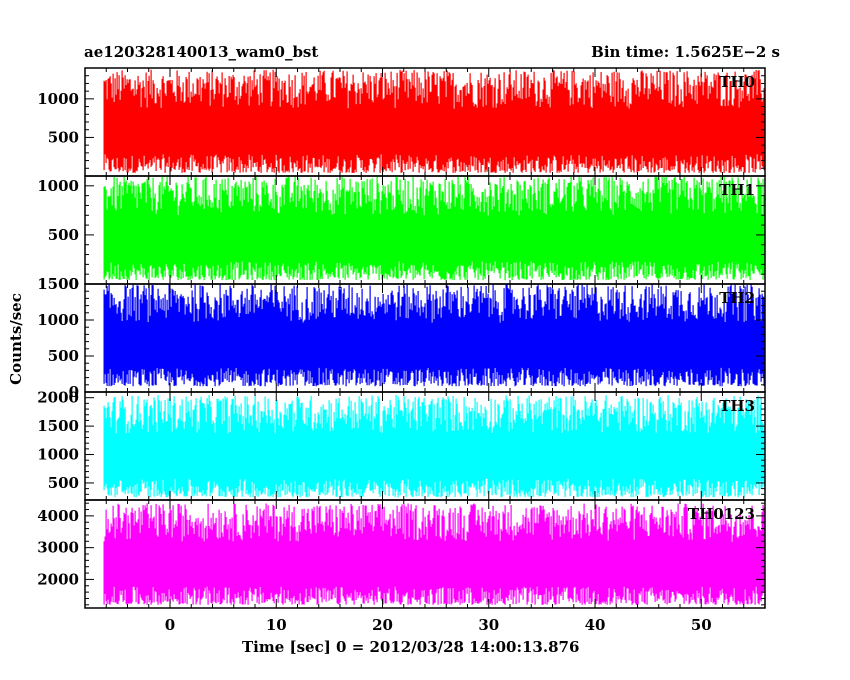 This screenshot has height=680, width=850. What do you see at coordinates (63, 483) in the screenshot?
I see `y-tick-label-th3: 500` at bounding box center [63, 483].